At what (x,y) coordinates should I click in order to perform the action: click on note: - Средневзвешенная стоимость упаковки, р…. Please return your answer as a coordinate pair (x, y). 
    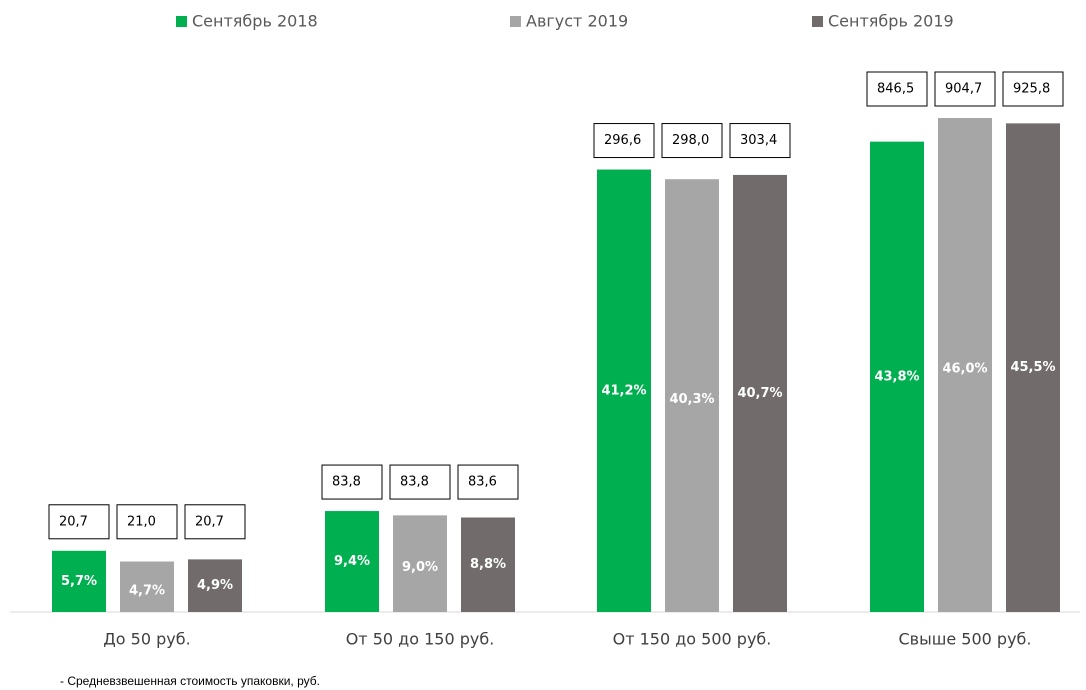
    Looking at the image, I should click on (190, 681).